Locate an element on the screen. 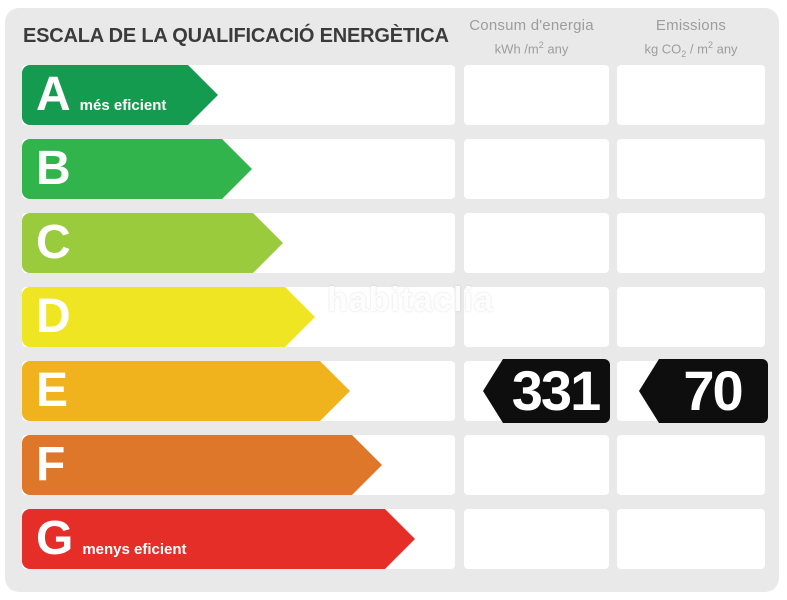 This screenshot has width=787, height=600. column-header-emissions: Emissions kg CO2 / m2 any is located at coordinates (691, 39).